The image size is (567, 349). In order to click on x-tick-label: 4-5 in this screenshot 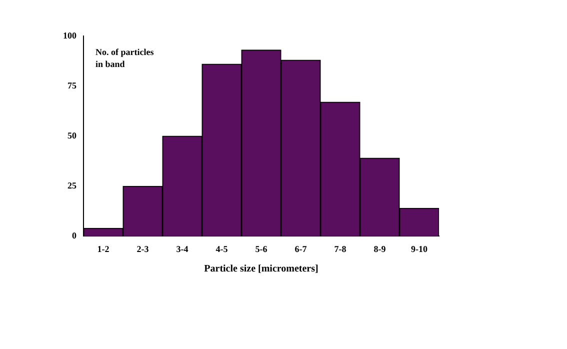, I will do `click(222, 249)`.